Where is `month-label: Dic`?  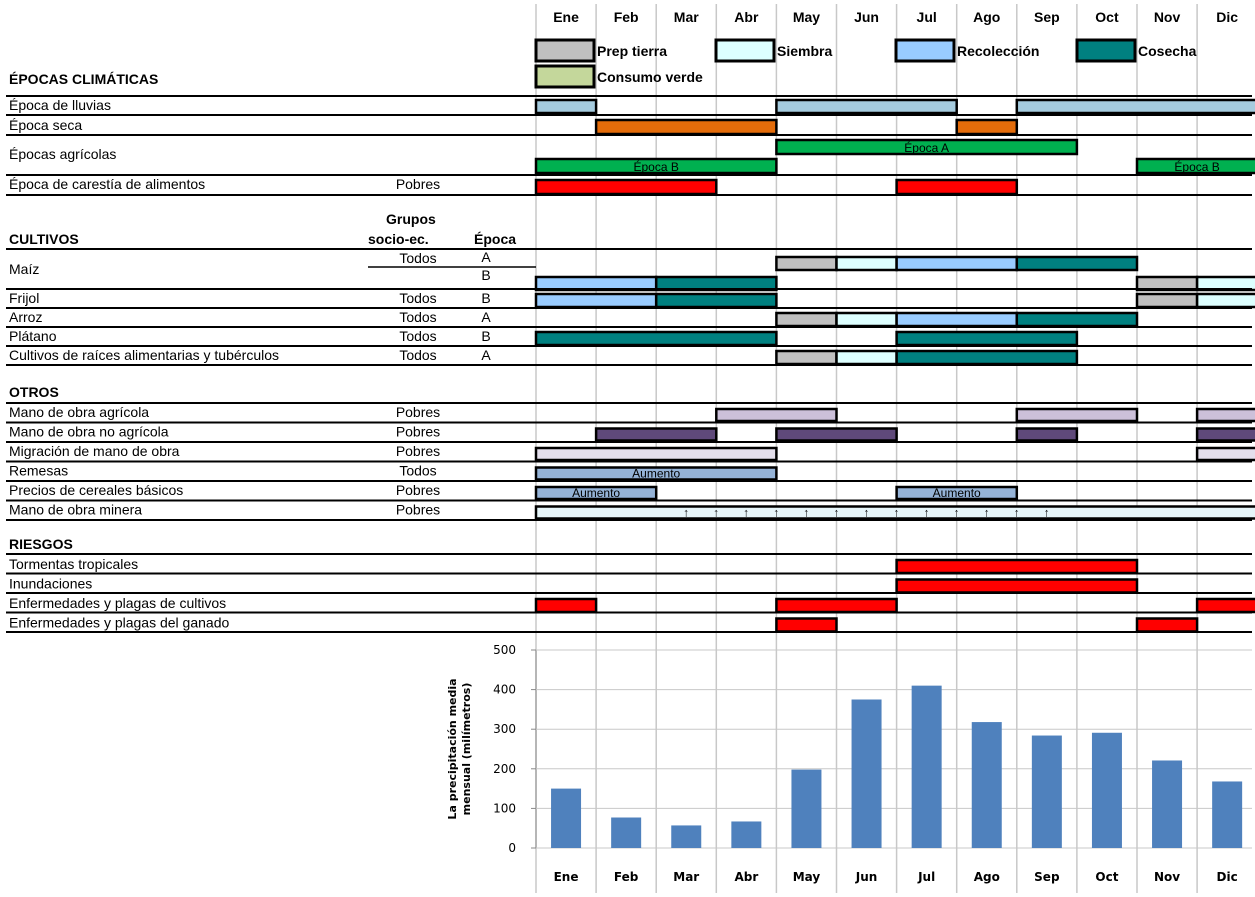
month-label: Dic is located at coordinates (1227, 17).